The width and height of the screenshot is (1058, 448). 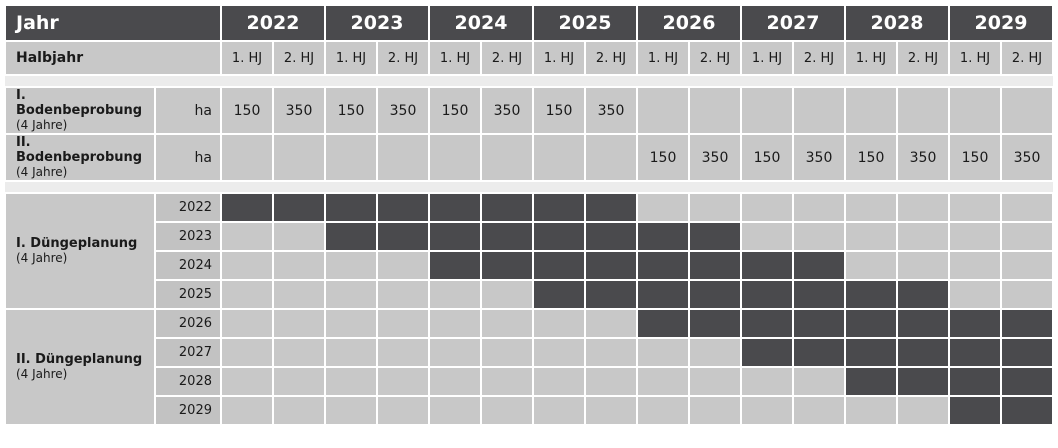 What do you see at coordinates (273, 23) in the screenshot?
I see `header-year: 2022` at bounding box center [273, 23].